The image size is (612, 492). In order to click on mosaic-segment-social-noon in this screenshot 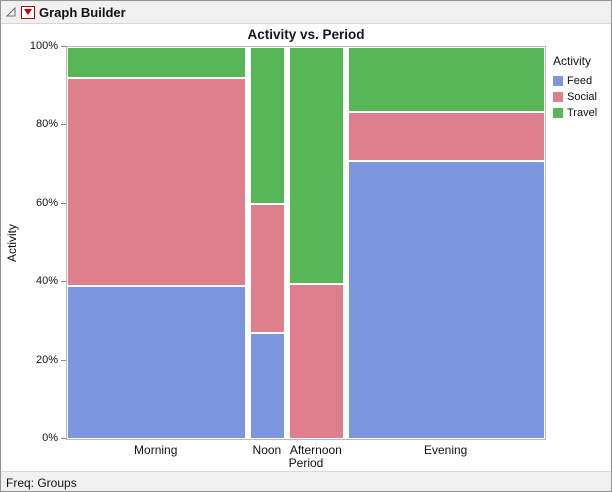, I will do `click(268, 268)`.